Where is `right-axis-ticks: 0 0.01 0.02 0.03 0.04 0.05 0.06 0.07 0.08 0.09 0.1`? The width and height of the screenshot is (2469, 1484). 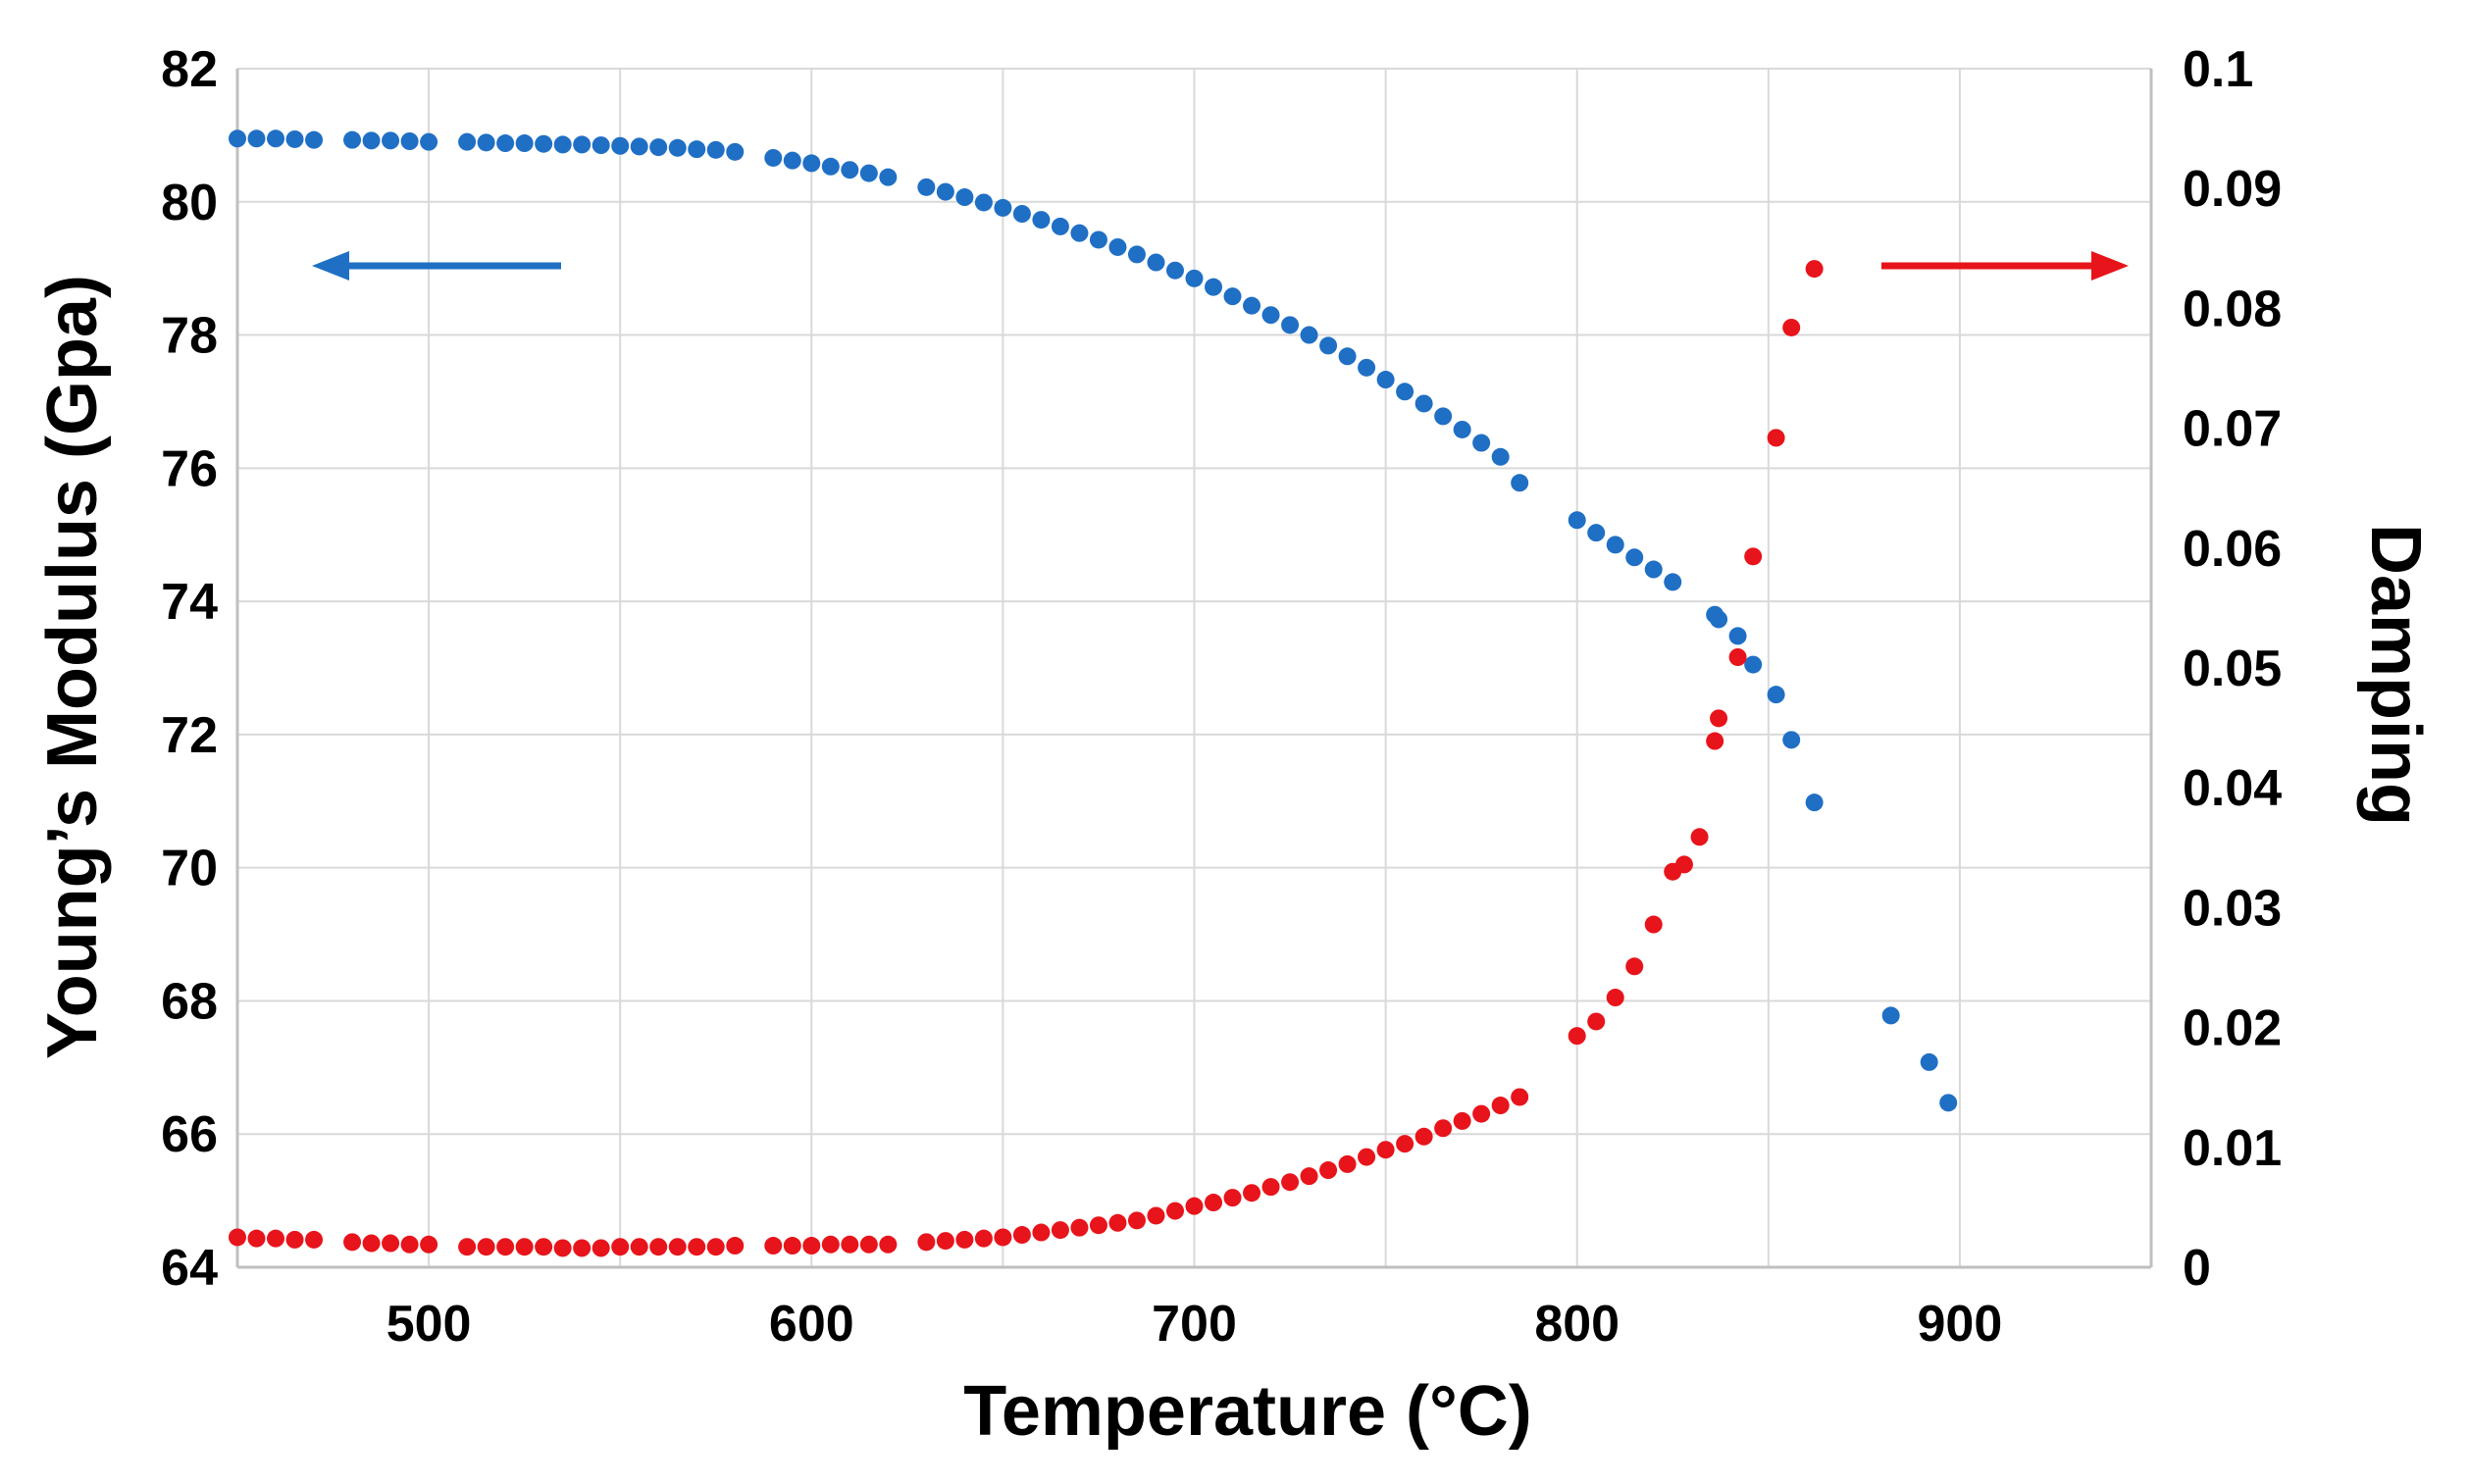 right-axis-ticks: 0 0.01 0.02 0.03 0.04 0.05 0.06 0.07 0.08 0.09 0.1 is located at coordinates (2232, 669).